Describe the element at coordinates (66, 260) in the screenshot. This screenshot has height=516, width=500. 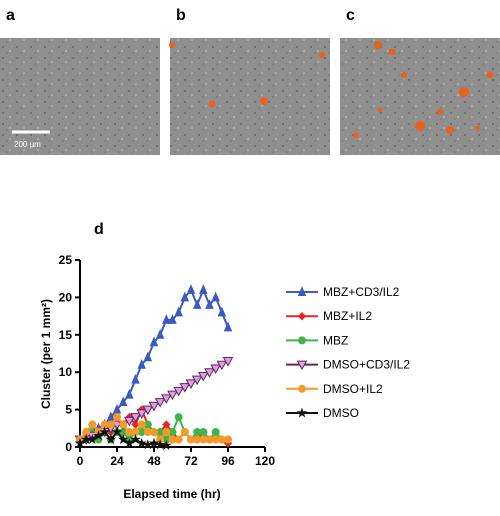
I see `y-tick-label: 25` at that location.